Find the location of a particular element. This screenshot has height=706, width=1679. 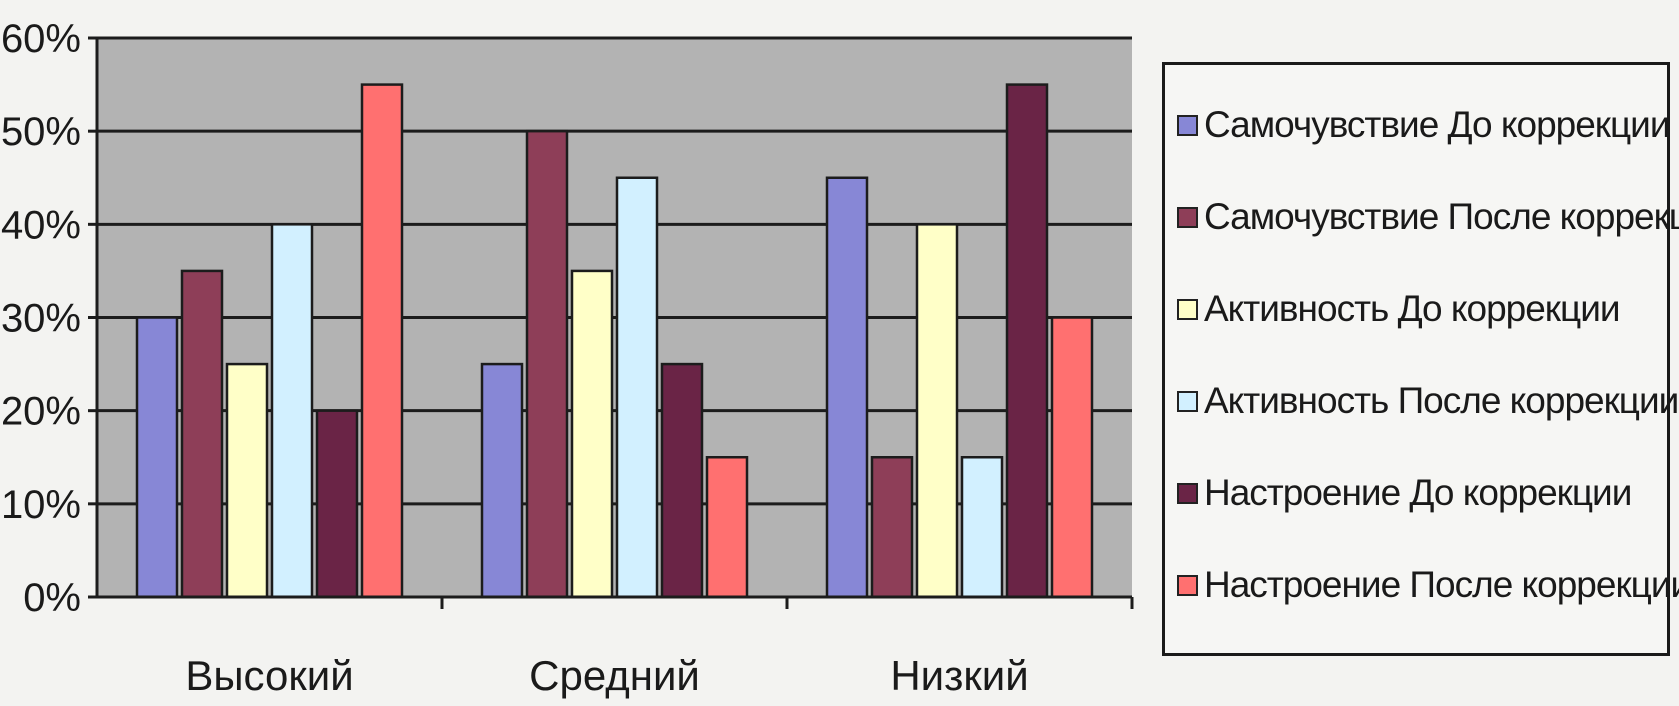

legend-label: Настроение После коррекции is located at coordinates (1441, 584).